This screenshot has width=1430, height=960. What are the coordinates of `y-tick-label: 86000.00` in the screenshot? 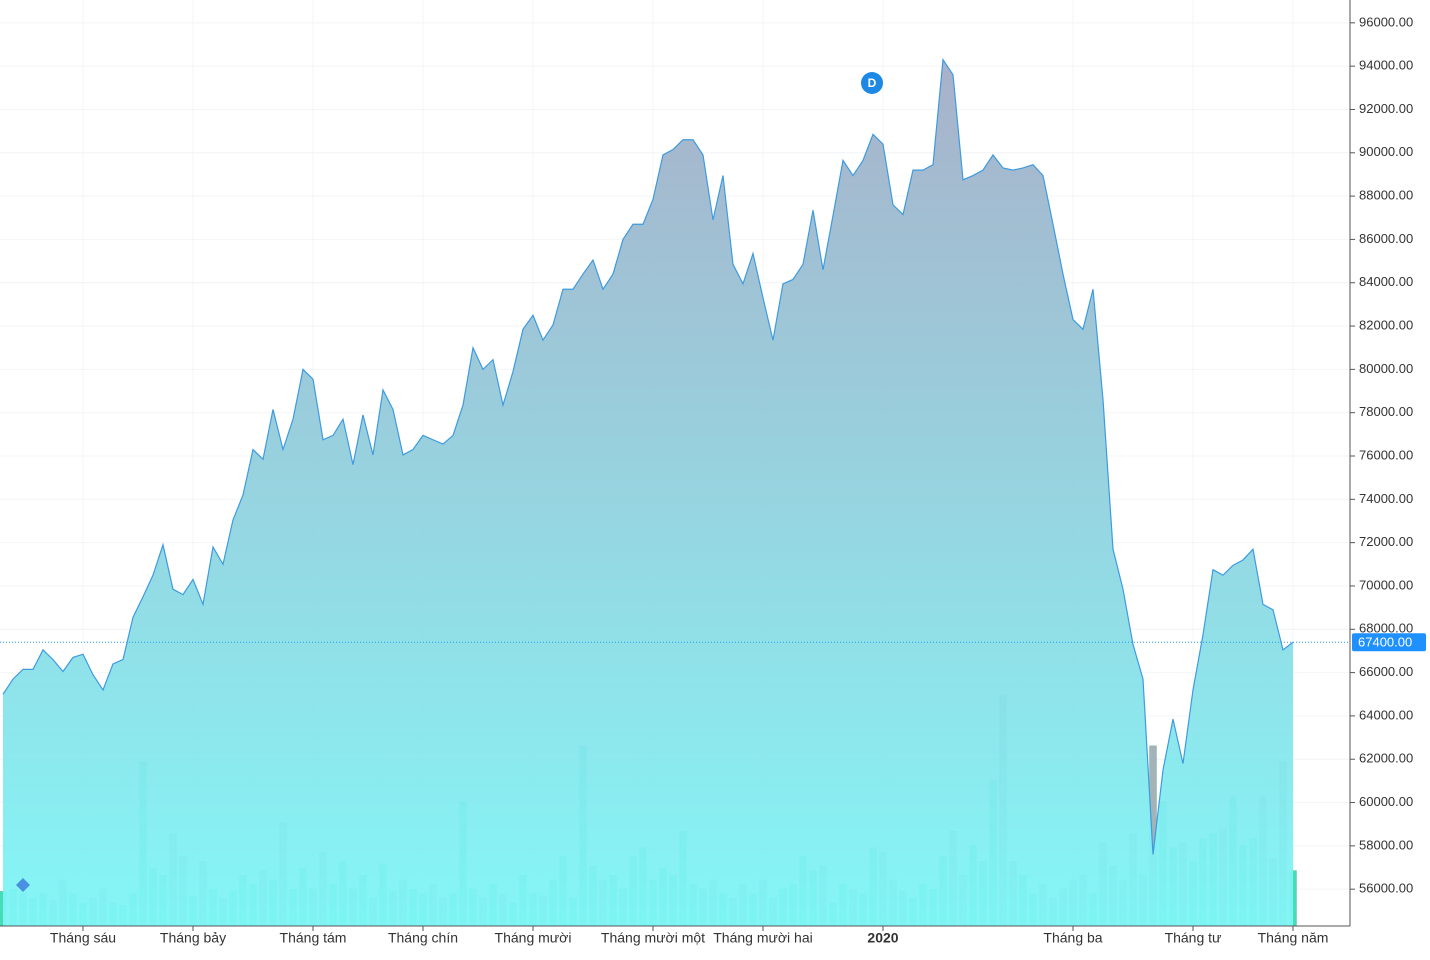 It's located at (1386, 238).